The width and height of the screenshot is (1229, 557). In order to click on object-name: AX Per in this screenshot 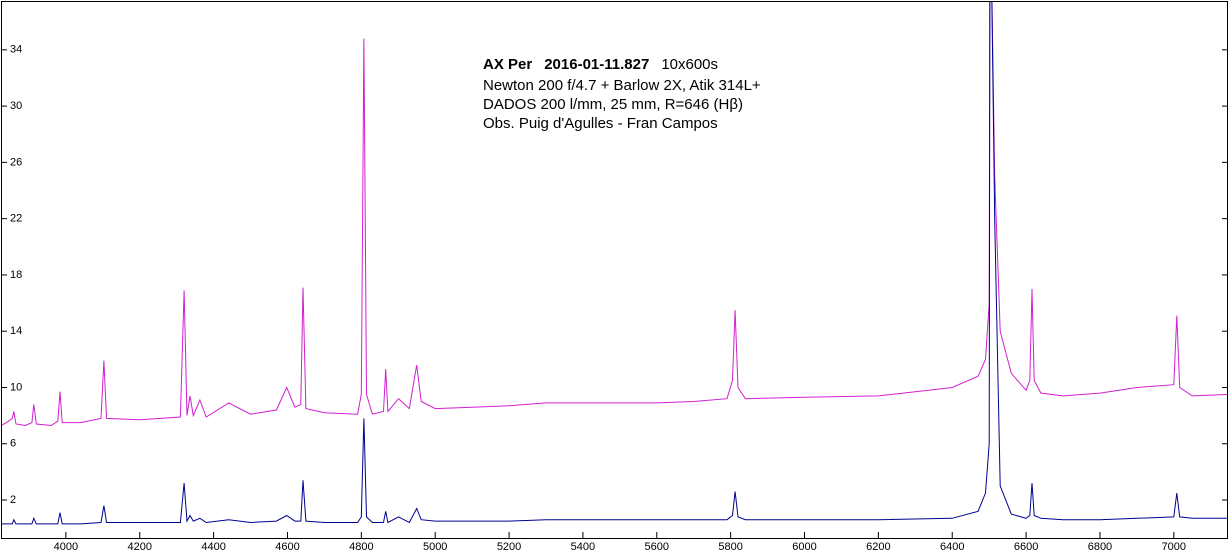, I will do `click(507, 64)`.